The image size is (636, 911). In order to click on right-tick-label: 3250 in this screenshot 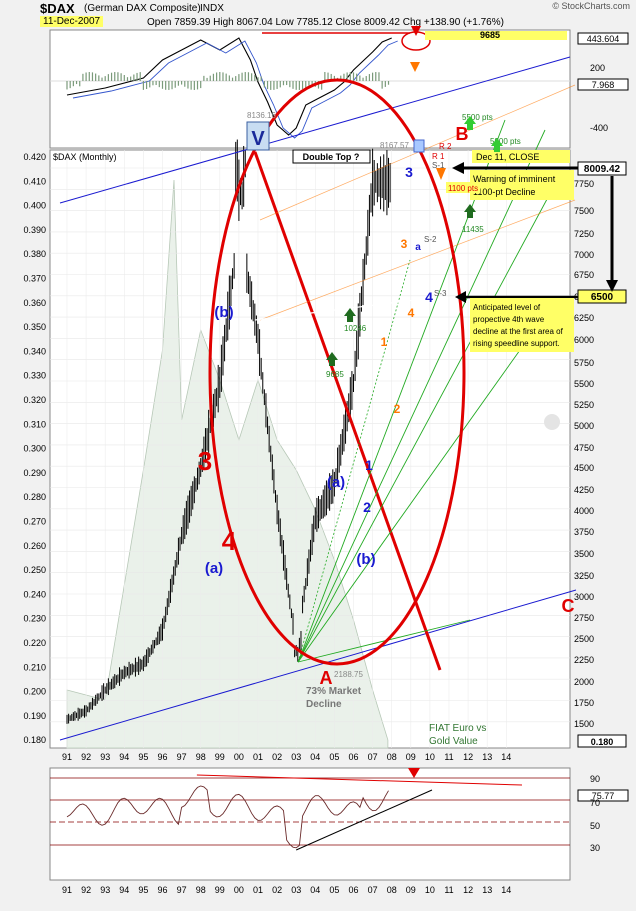, I will do `click(584, 576)`.